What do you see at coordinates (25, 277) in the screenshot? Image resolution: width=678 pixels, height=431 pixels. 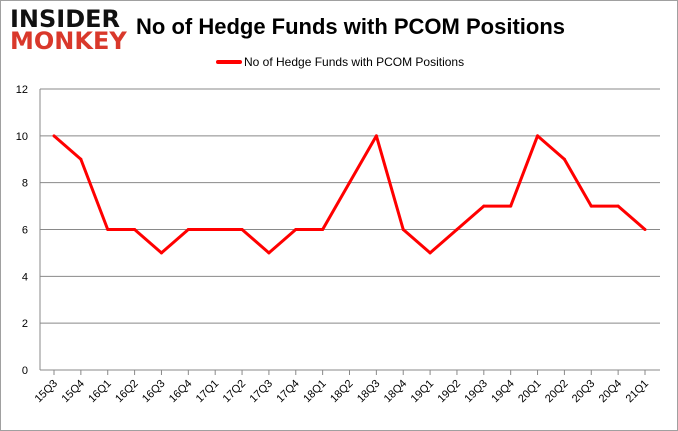 I see `y-tick-label: 4` at bounding box center [25, 277].